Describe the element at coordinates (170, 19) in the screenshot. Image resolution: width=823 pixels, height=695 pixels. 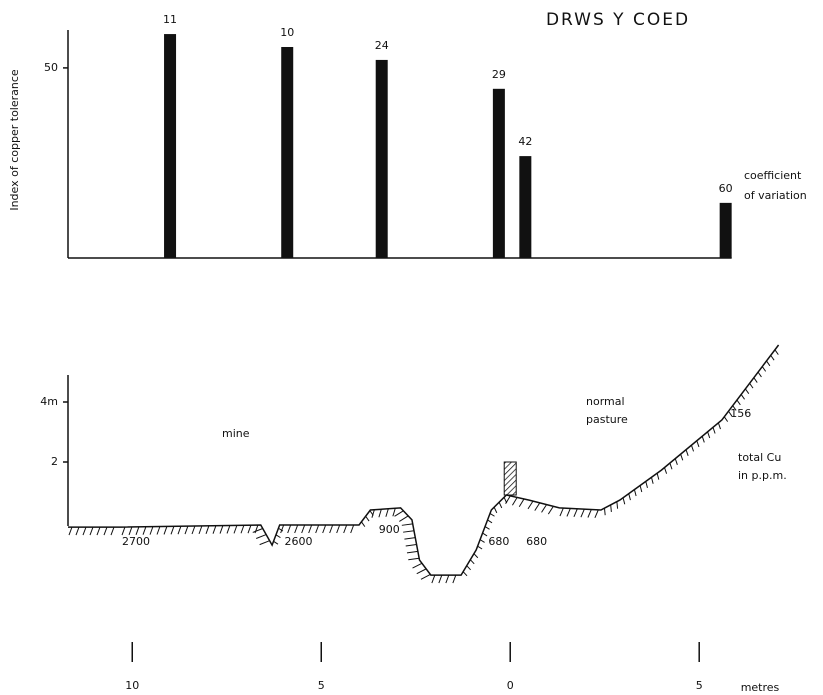
I see `cv-label: 11` at that location.